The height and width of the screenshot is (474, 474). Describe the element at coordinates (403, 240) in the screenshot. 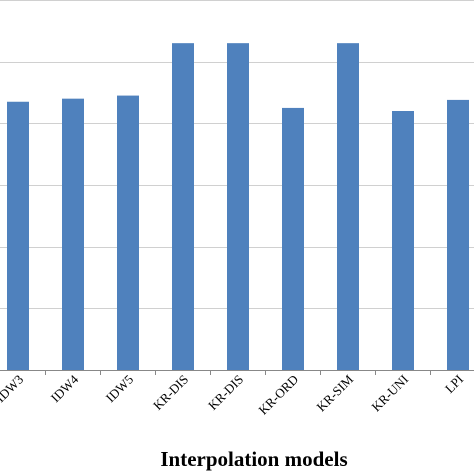

I see `bar-kr-uni` at that location.